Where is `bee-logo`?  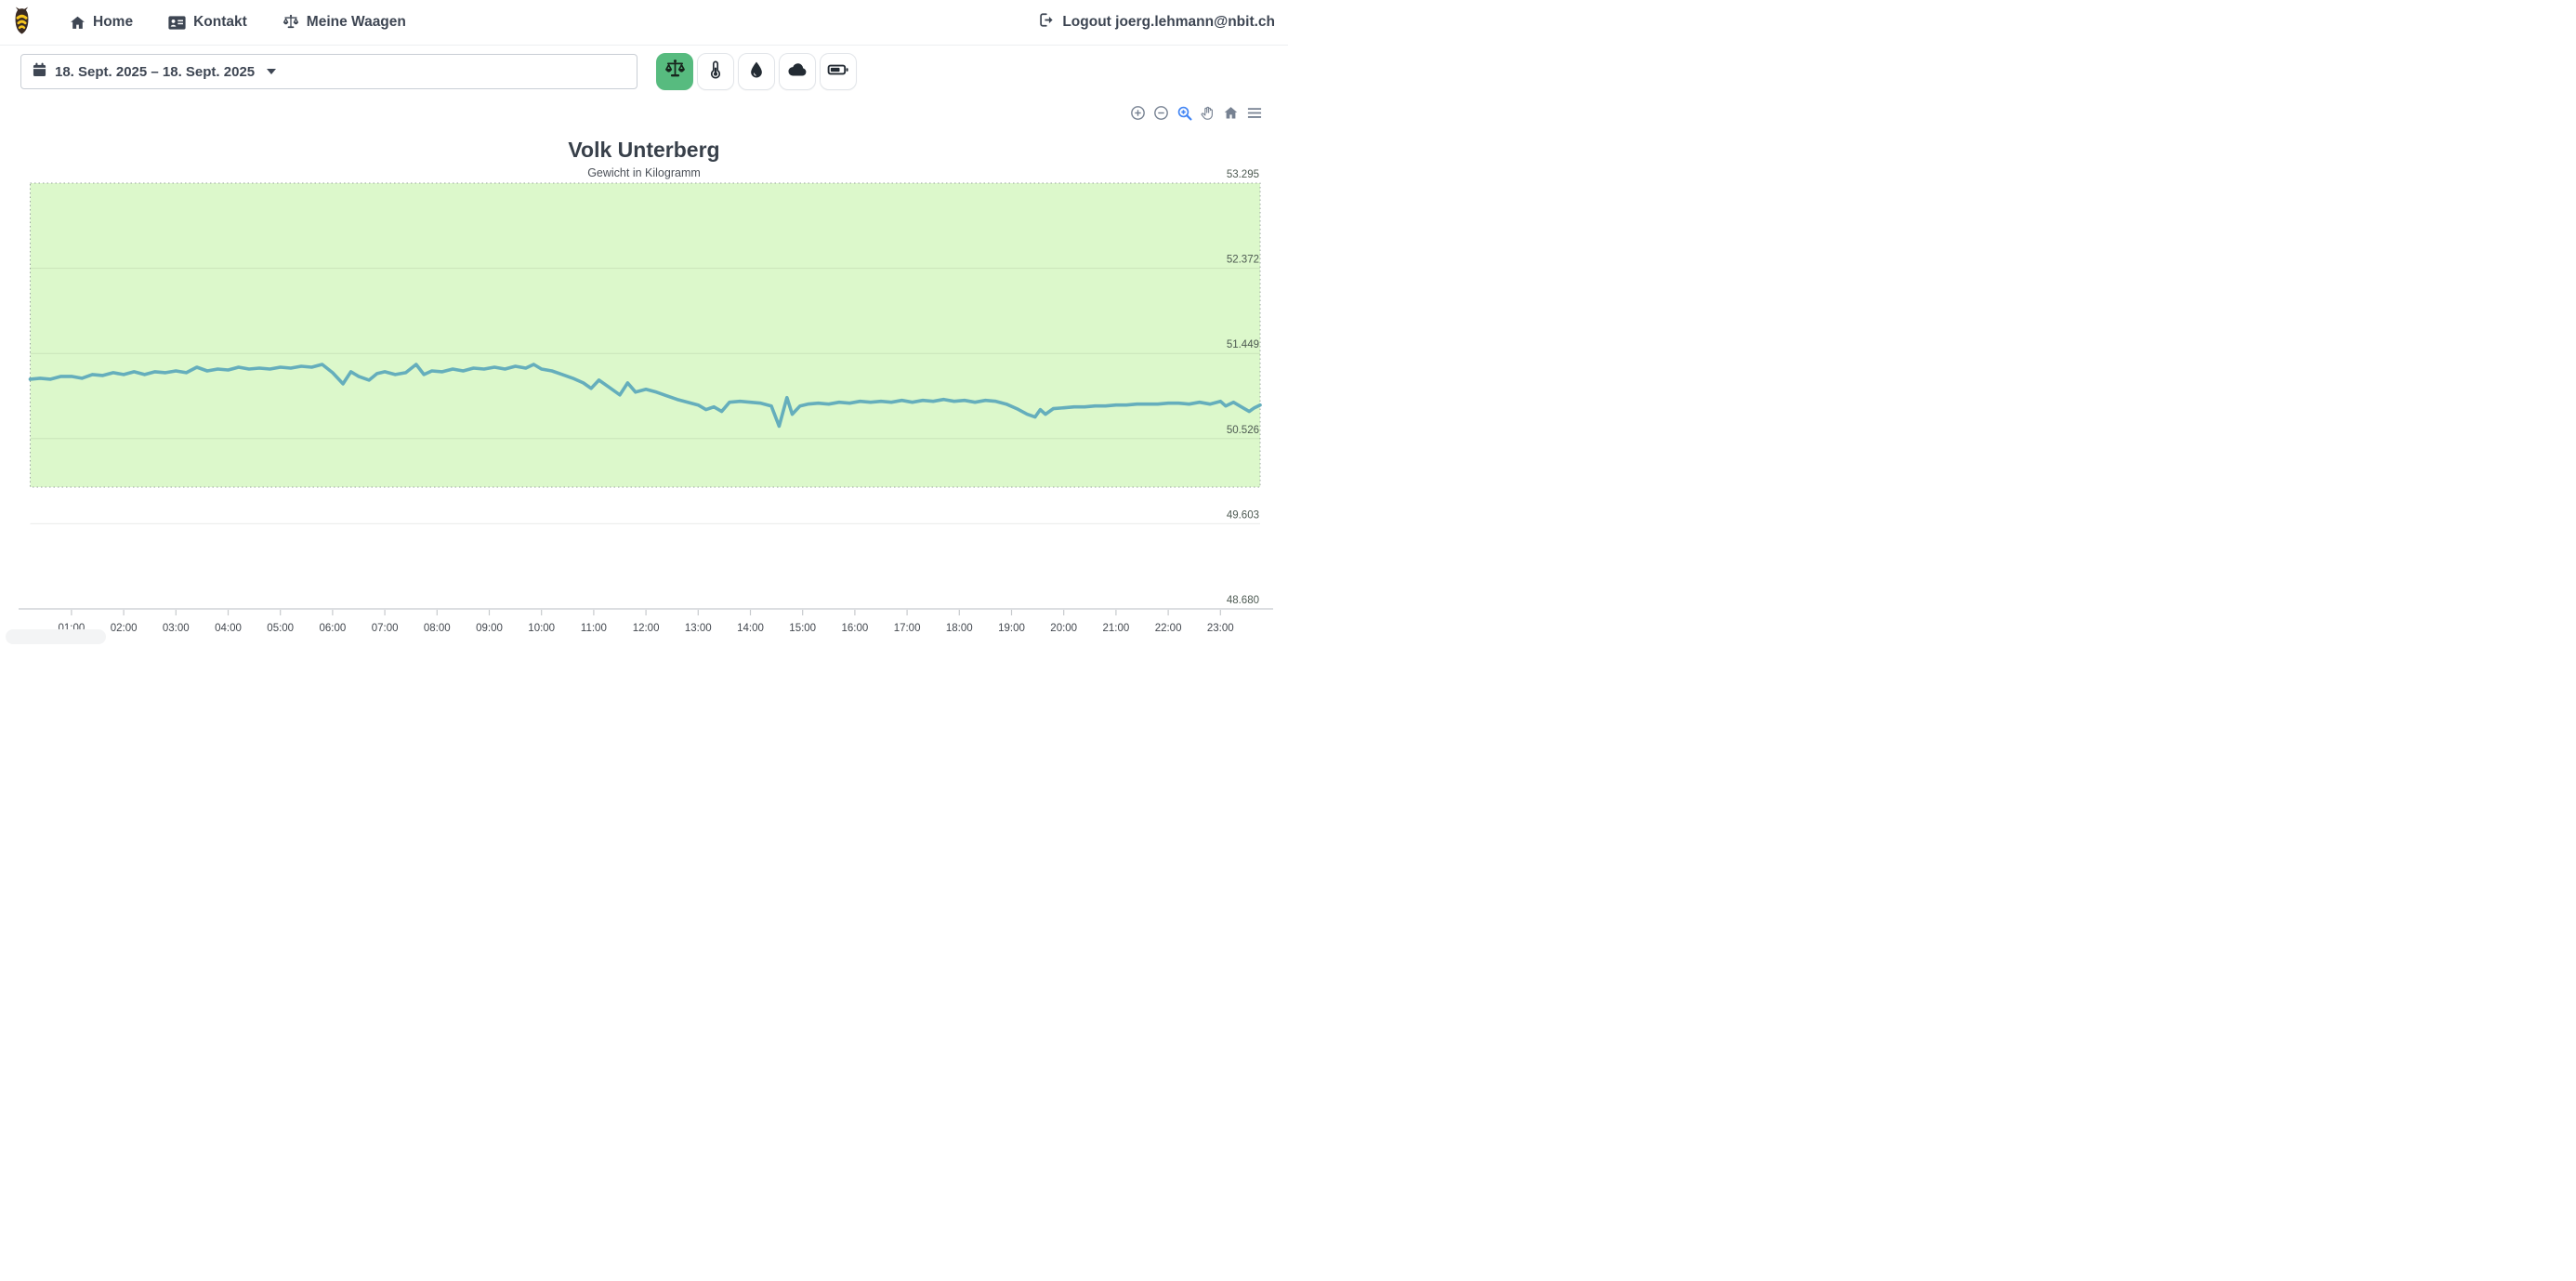
bee-logo is located at coordinates (22, 23).